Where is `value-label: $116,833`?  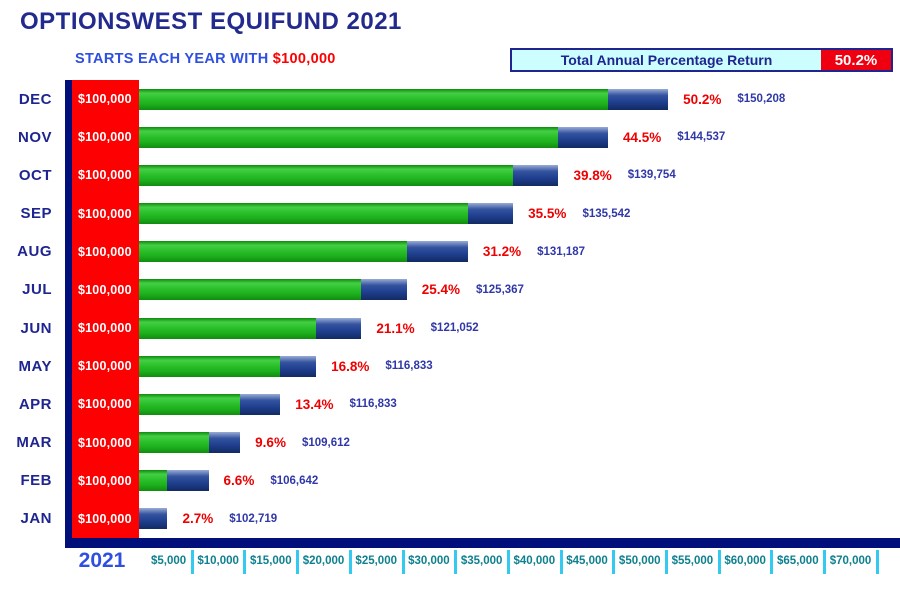 value-label: $116,833 is located at coordinates (409, 366).